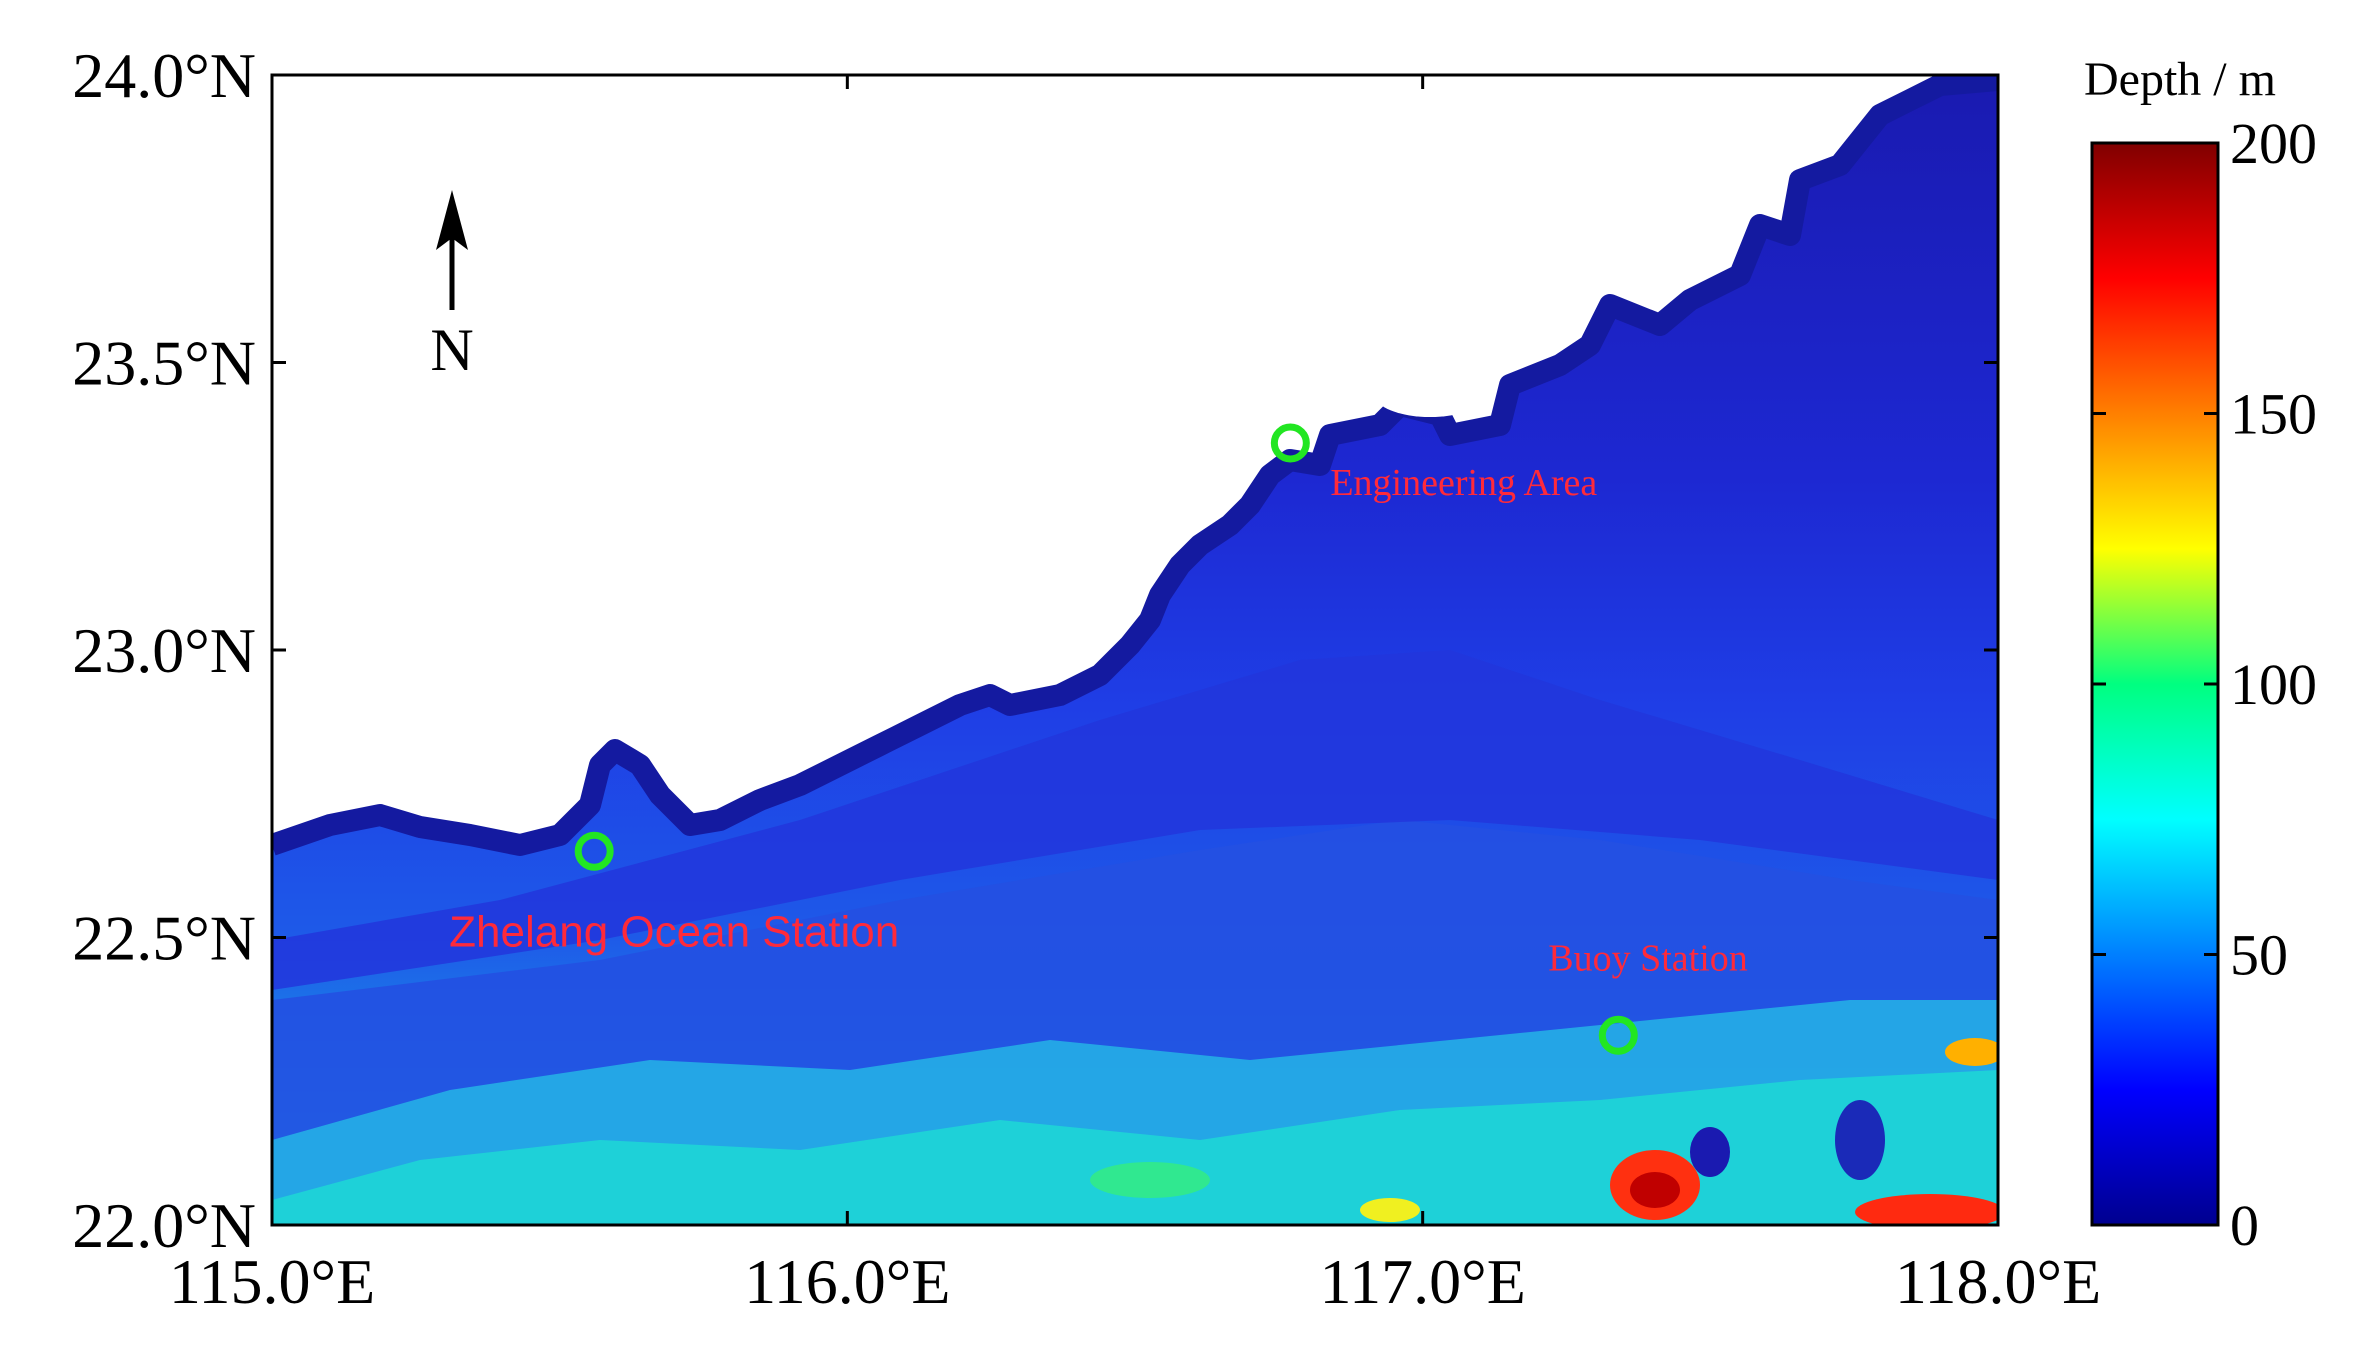 The width and height of the screenshot is (2369, 1356). Describe the element at coordinates (674, 931) in the screenshot. I see `station-label: Zhelang Ocean Station` at that location.